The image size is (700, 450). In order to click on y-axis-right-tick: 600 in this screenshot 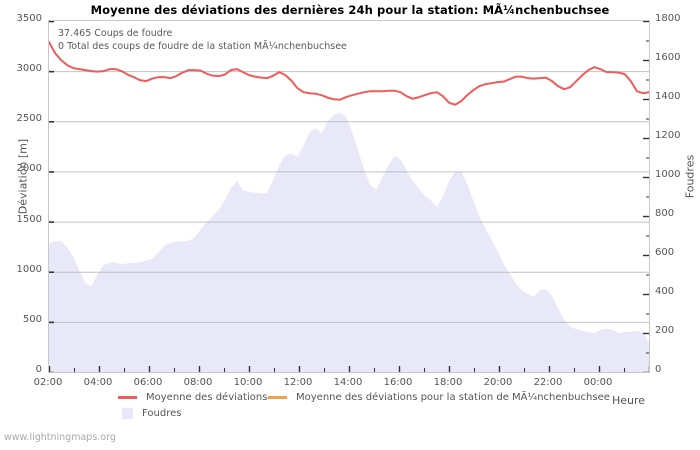, I will do `click(665, 252)`.